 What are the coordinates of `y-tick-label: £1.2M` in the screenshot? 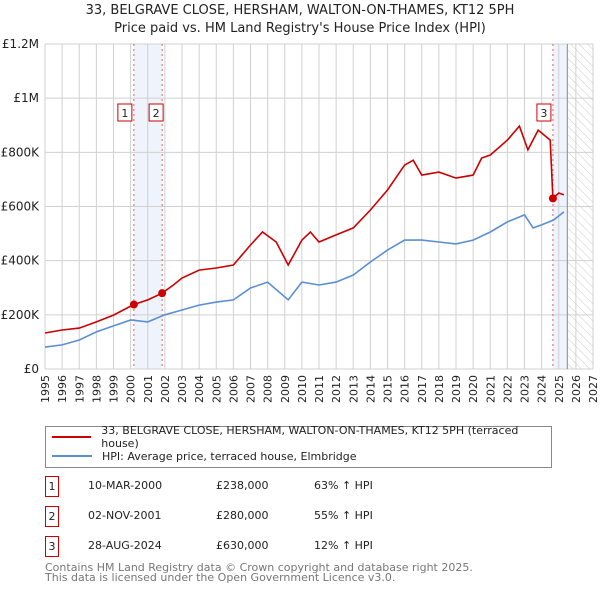 It's located at (20, 44).